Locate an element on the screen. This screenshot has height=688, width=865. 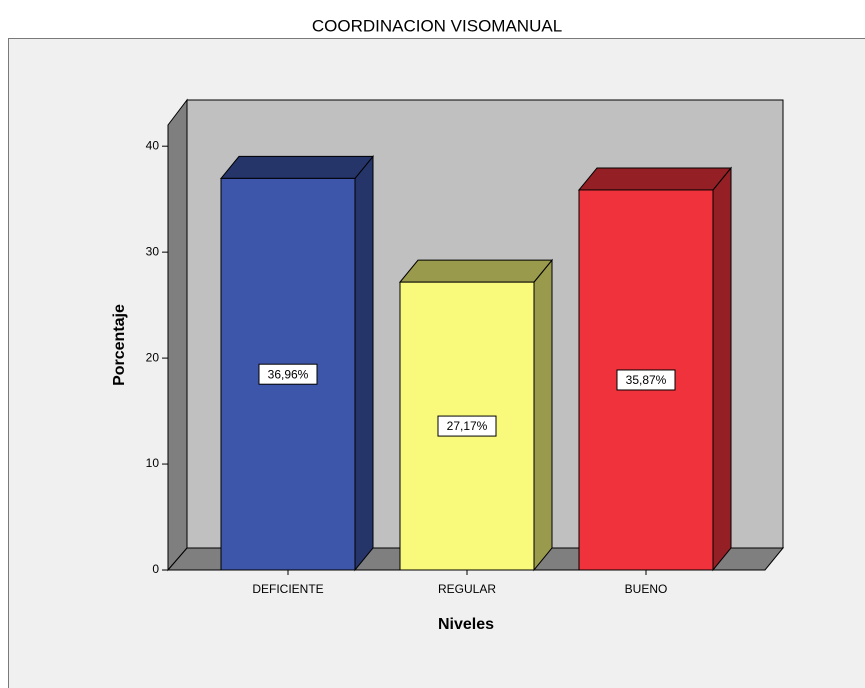
y-tick-label: 40 is located at coordinates (153, 145).